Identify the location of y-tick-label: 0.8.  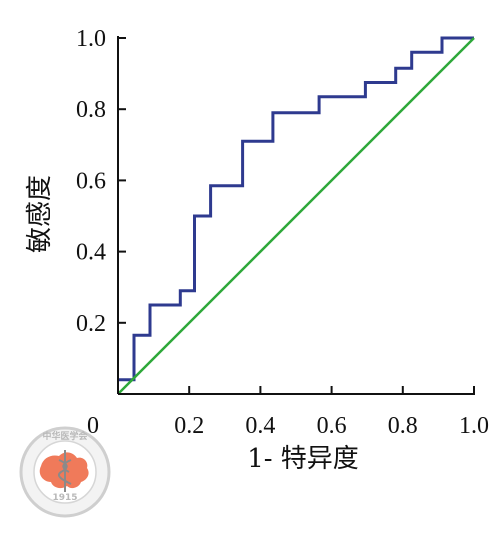
(91, 110).